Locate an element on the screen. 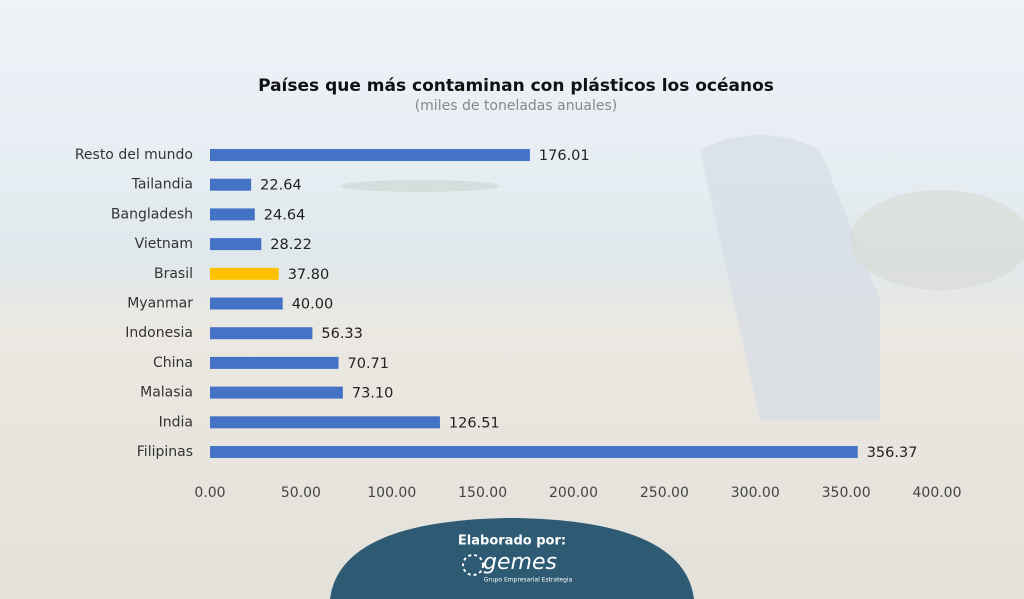 This screenshot has height=599, width=1024. y-tick-label: Filipinas is located at coordinates (165, 452).